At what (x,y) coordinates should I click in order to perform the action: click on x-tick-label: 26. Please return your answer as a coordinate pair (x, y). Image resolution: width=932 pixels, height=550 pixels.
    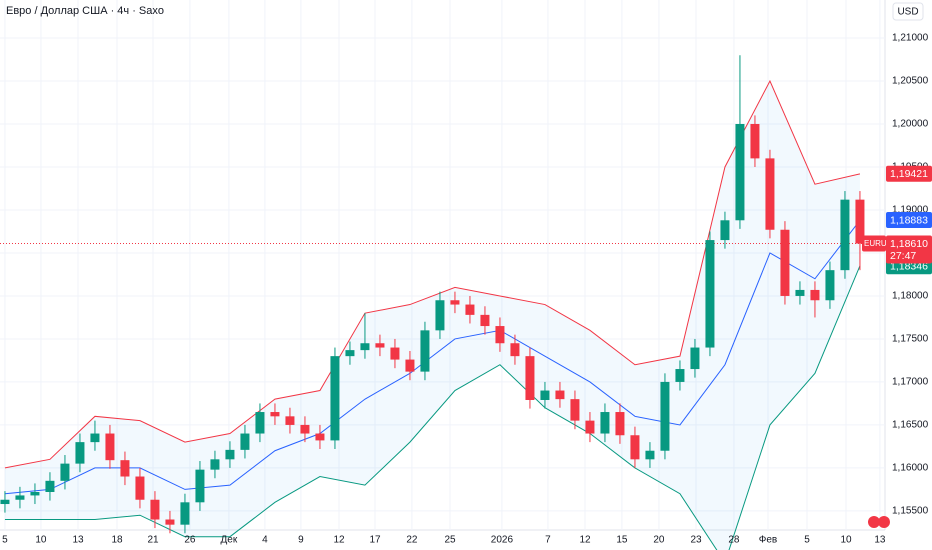
    Looking at the image, I should click on (190, 540).